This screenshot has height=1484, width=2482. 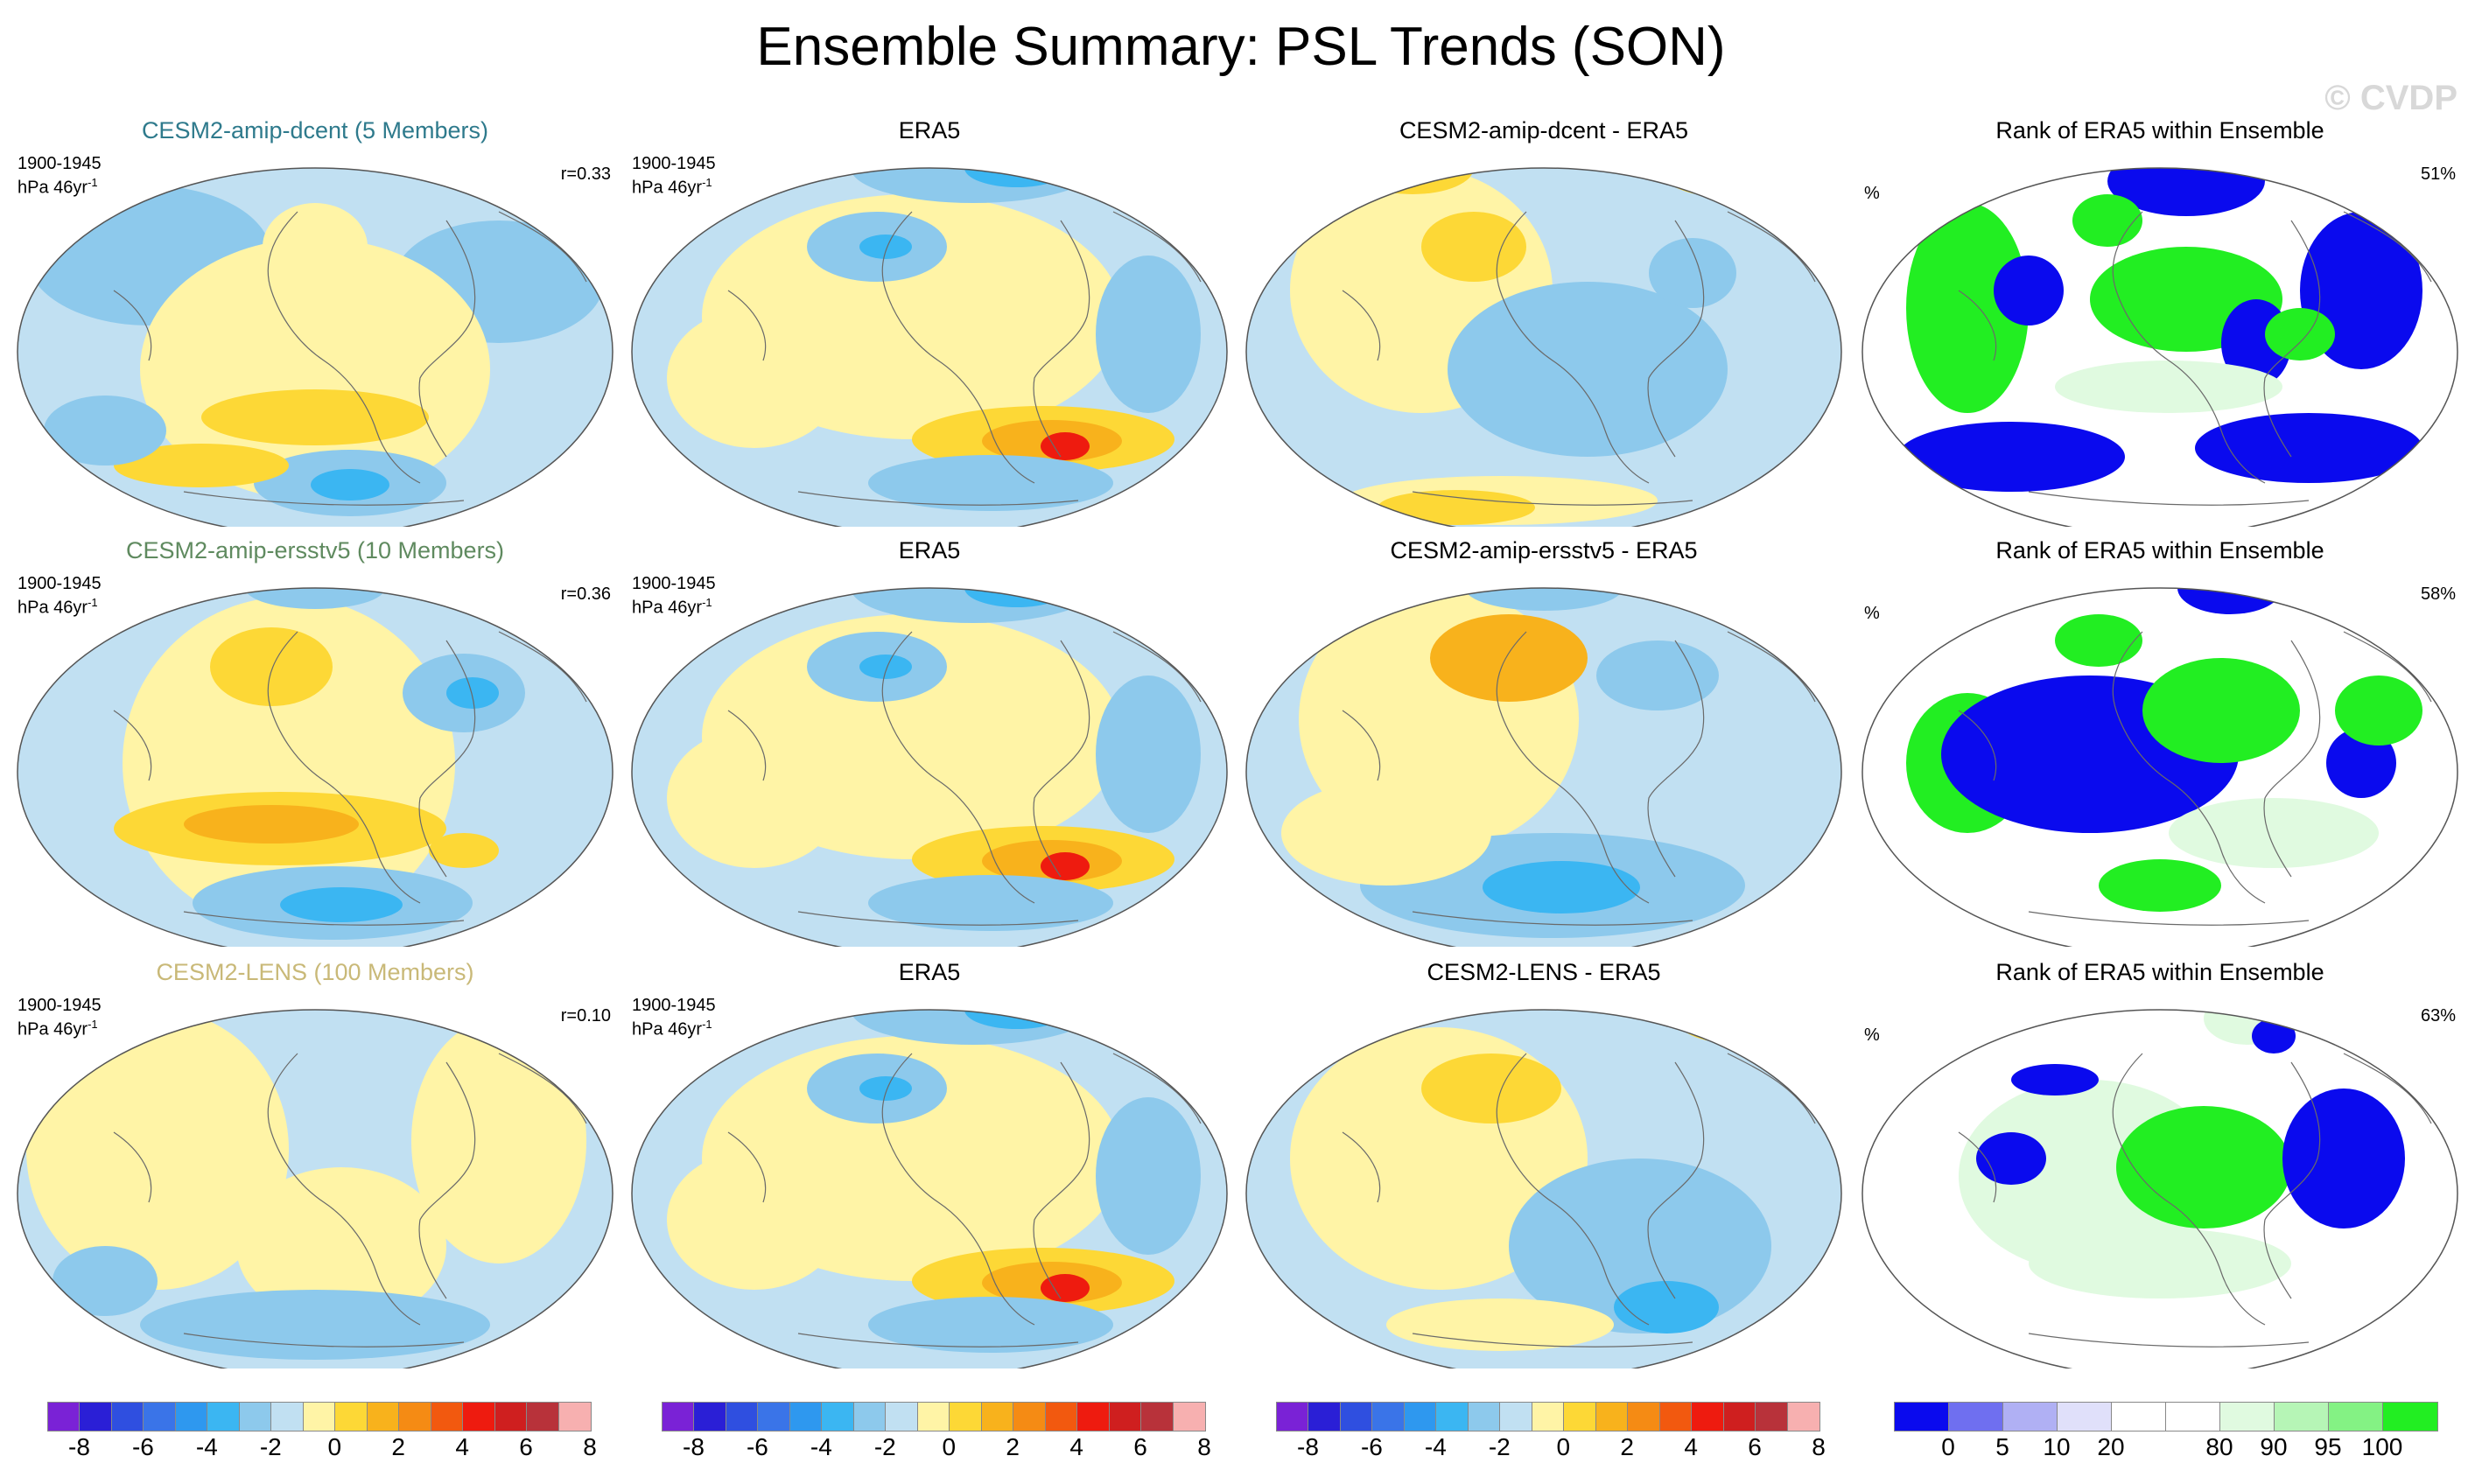 I want to click on panel-obs-row2: ERA5 1900-1945 hPa 46yr-1, so click(x=929, y=738).